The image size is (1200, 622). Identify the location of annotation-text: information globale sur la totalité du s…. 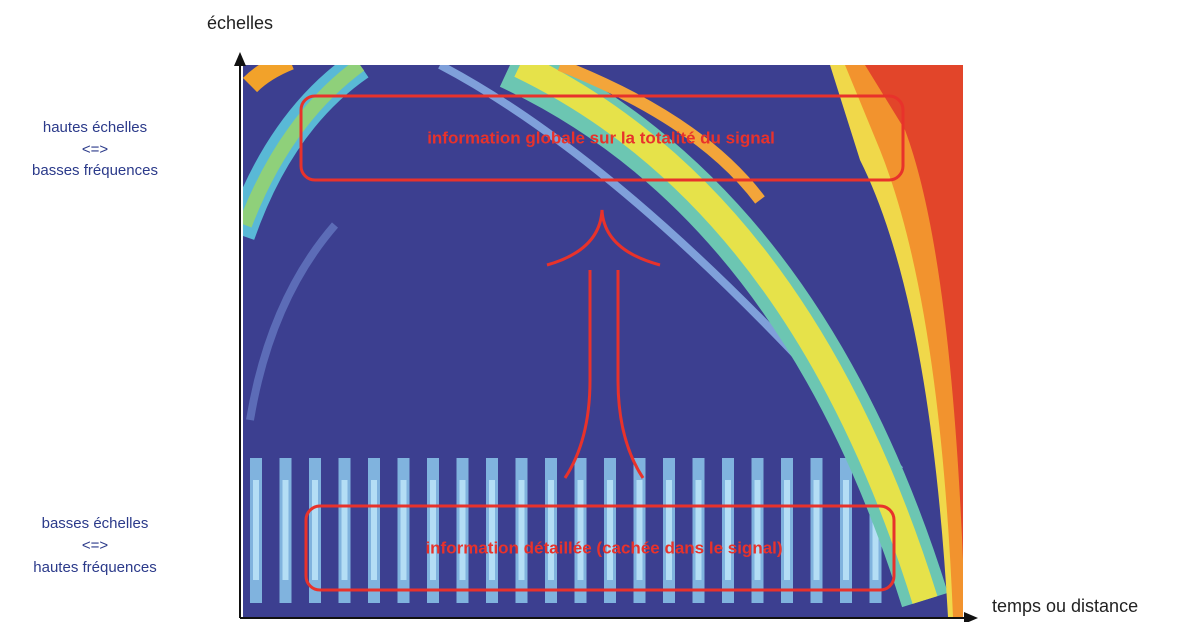
(601, 137).